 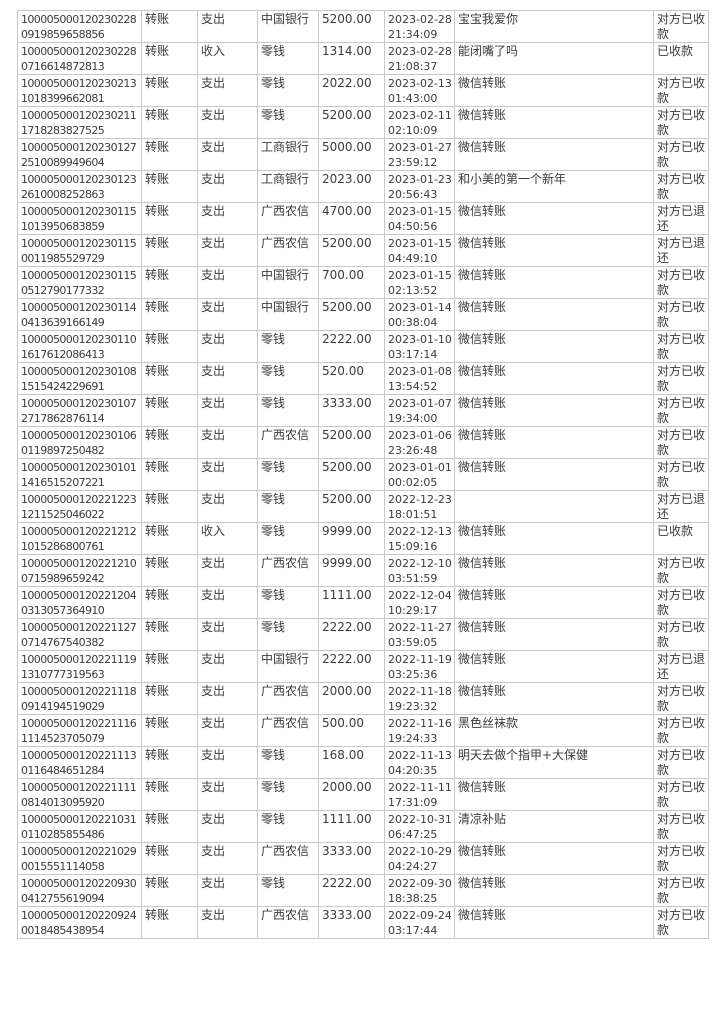 What do you see at coordinates (413, 226) in the screenshot?
I see `time-line: 04:50:56` at bounding box center [413, 226].